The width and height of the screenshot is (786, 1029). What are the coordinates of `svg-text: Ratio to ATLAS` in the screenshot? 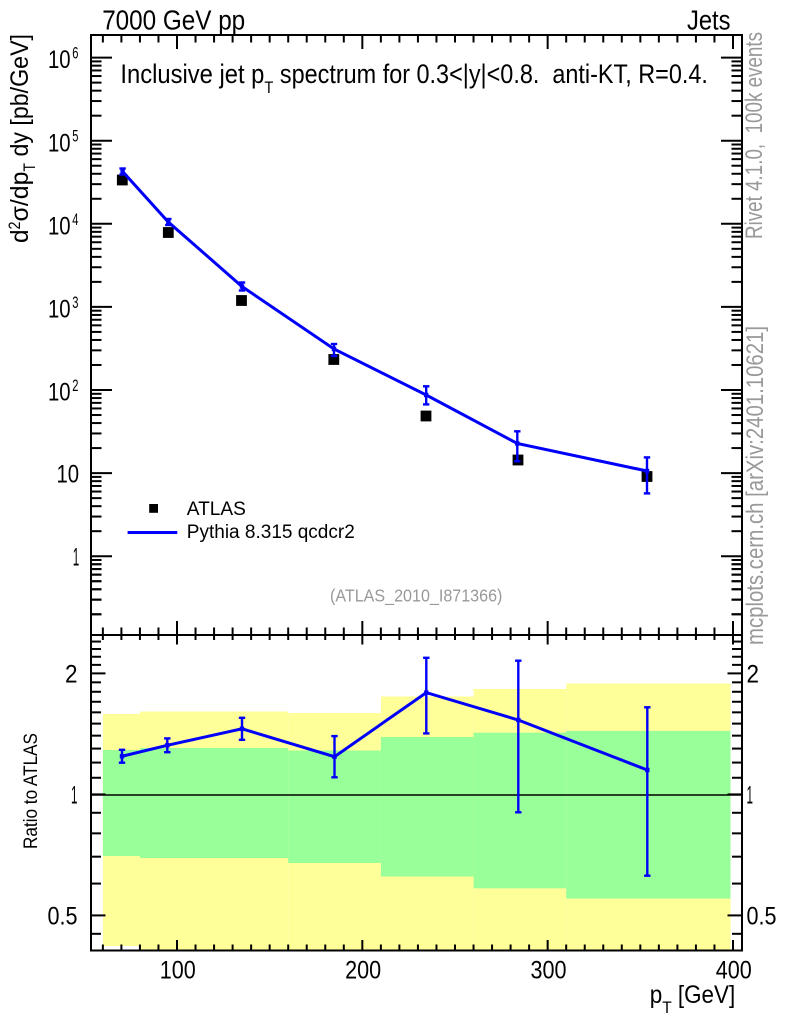 It's located at (31, 791).